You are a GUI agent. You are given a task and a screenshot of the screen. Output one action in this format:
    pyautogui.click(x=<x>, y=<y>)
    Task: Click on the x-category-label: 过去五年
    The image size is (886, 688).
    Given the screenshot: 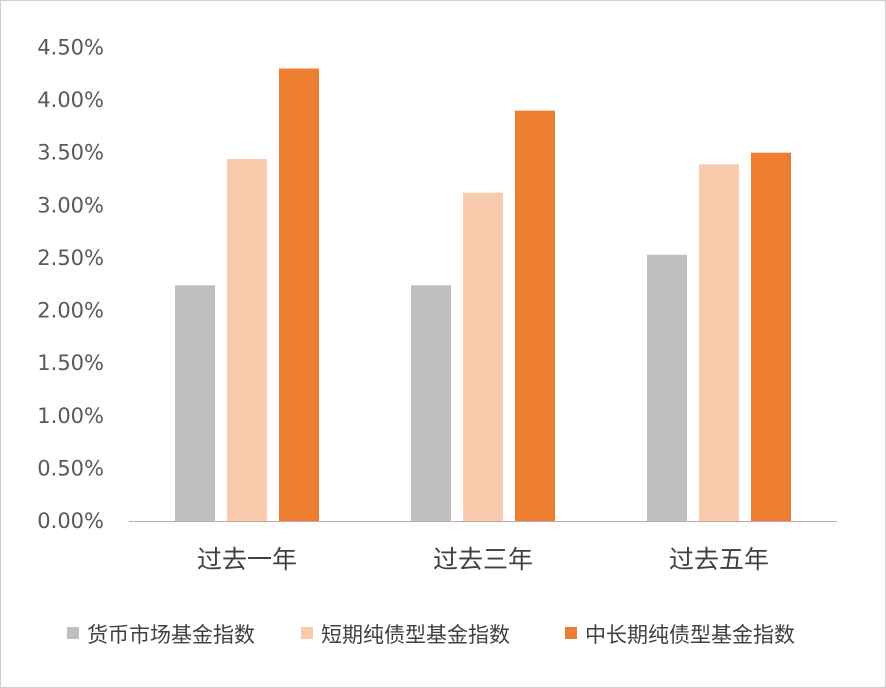 What is the action you would take?
    pyautogui.click(x=719, y=559)
    